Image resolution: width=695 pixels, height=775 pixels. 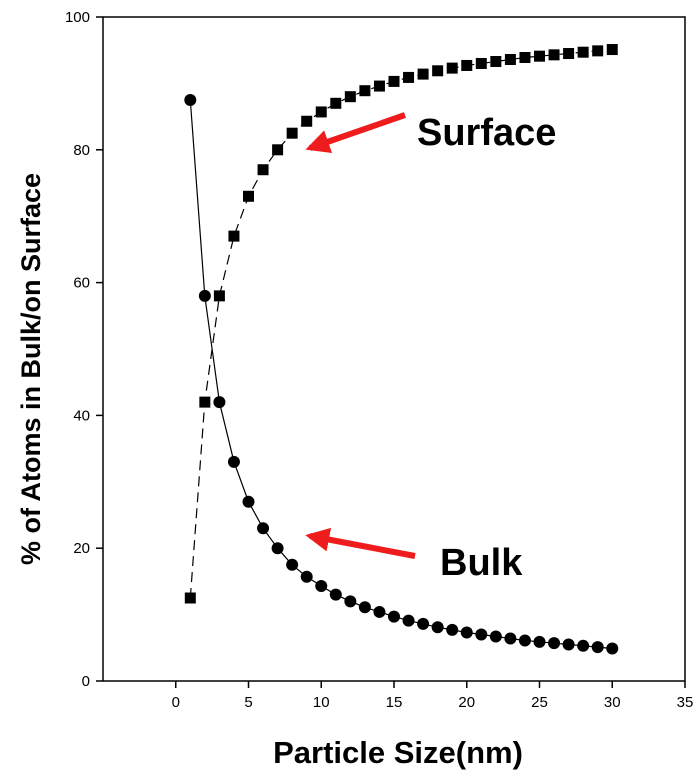 What do you see at coordinates (398, 752) in the screenshot?
I see `x-axis-title: Particle Size(nm)` at bounding box center [398, 752].